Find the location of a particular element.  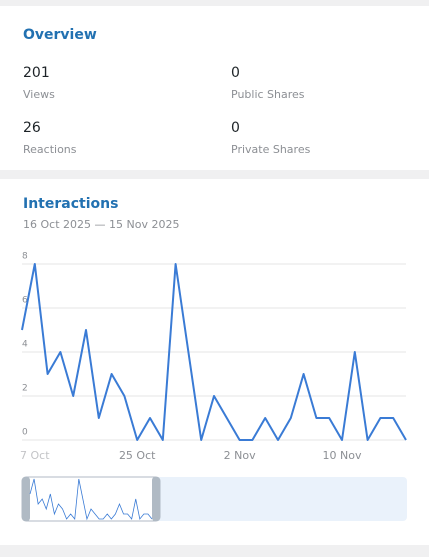

stat-value: 26 is located at coordinates (32, 128).